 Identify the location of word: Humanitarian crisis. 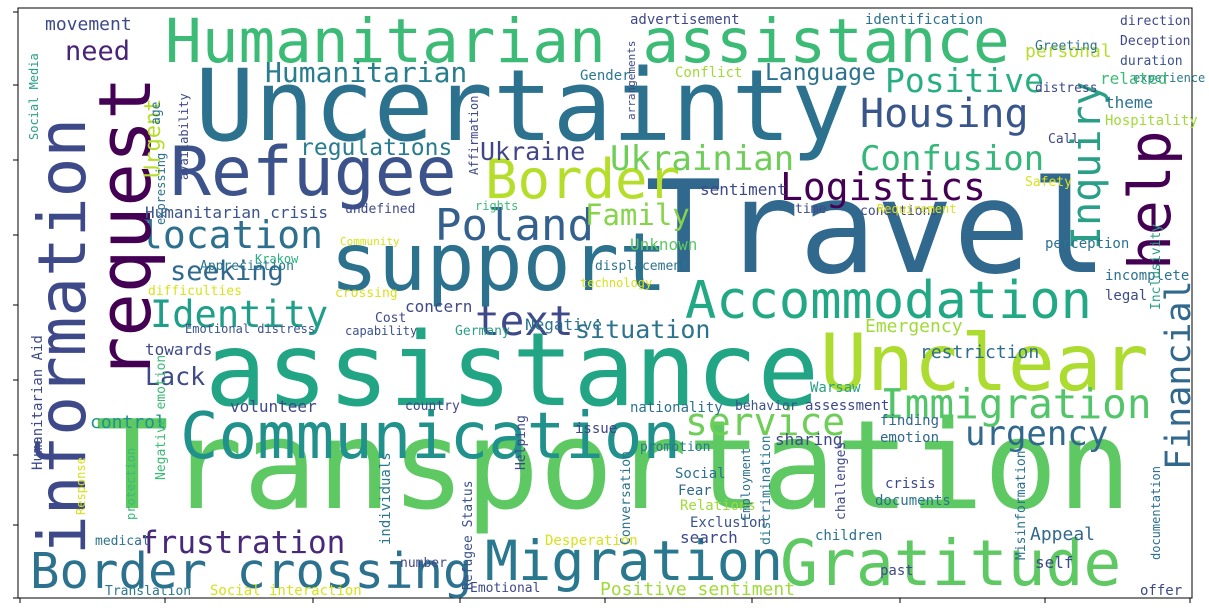
(236, 212).